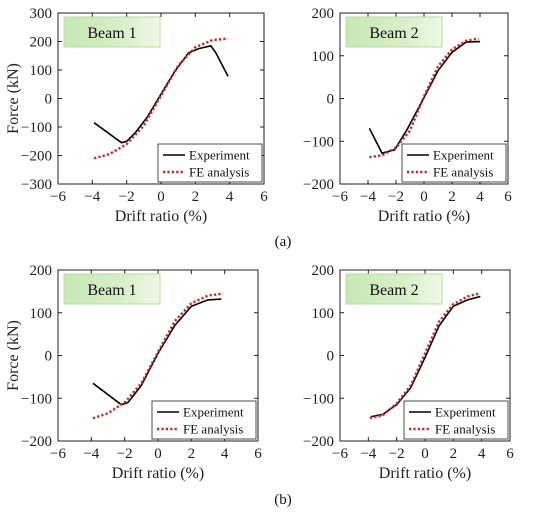 This screenshot has width=550, height=514. What do you see at coordinates (283, 242) in the screenshot?
I see `caption-a: (a)` at bounding box center [283, 242].